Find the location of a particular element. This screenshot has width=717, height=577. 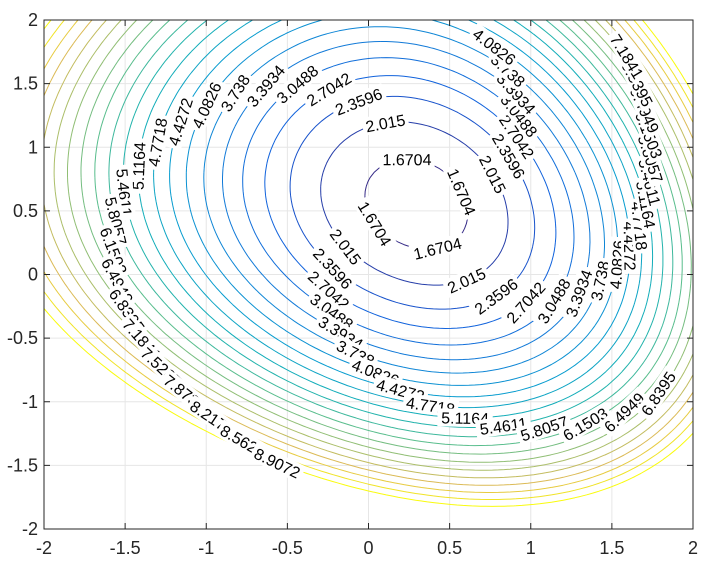

contour-label-group: 8.9072 is located at coordinates (277, 462).